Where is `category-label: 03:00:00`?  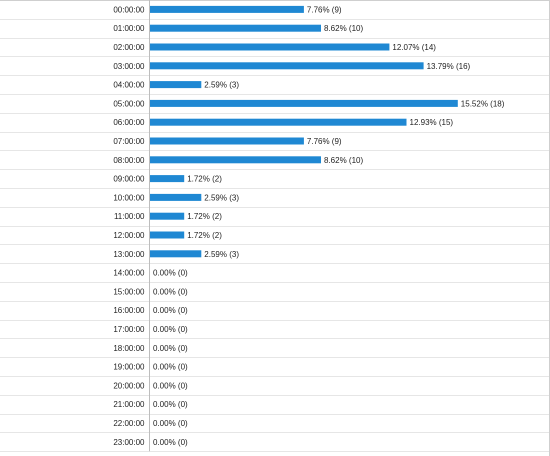 category-label: 03:00:00 is located at coordinates (129, 66).